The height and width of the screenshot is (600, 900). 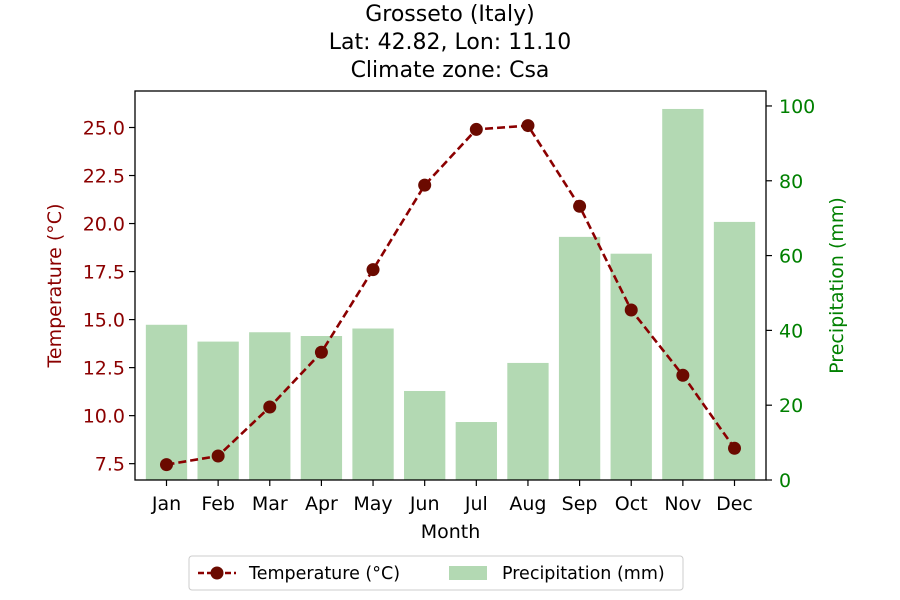 I want to click on legend-box, so click(x=436, y=573).